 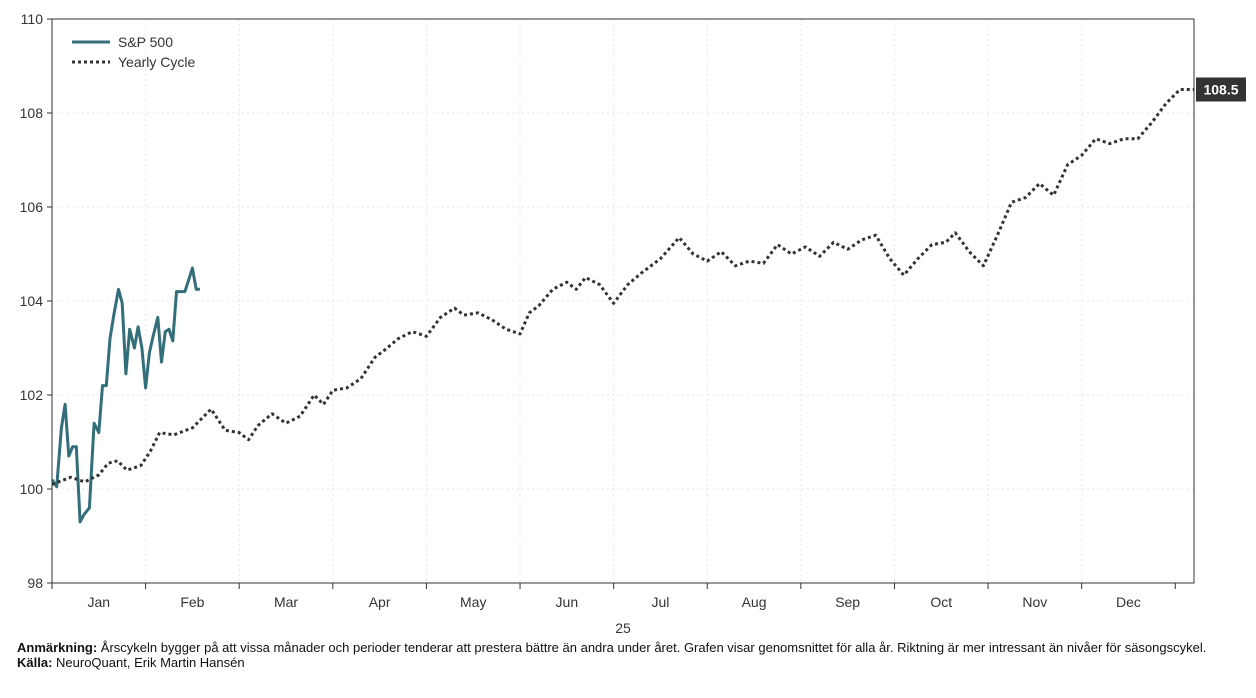 I want to click on y-tick-label-98: 98, so click(x=35, y=583).